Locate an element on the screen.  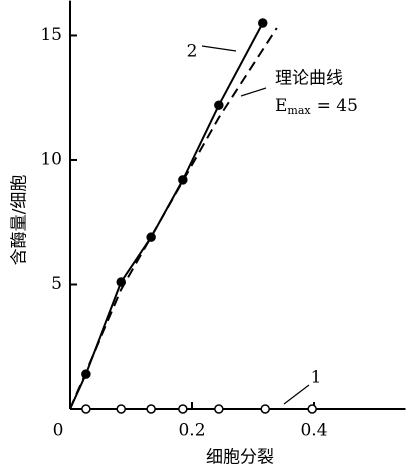
x-tick-label: 0 is located at coordinates (58, 431).